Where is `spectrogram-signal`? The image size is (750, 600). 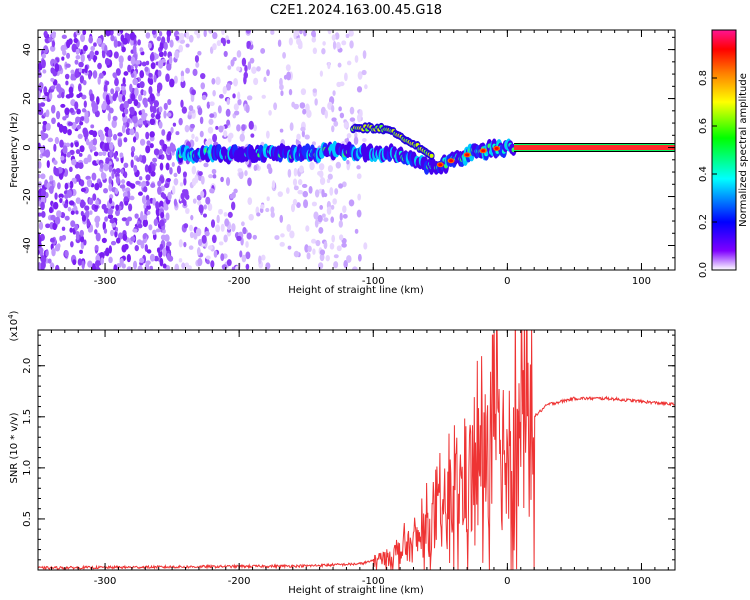 spectrogram-signal is located at coordinates (425, 148).